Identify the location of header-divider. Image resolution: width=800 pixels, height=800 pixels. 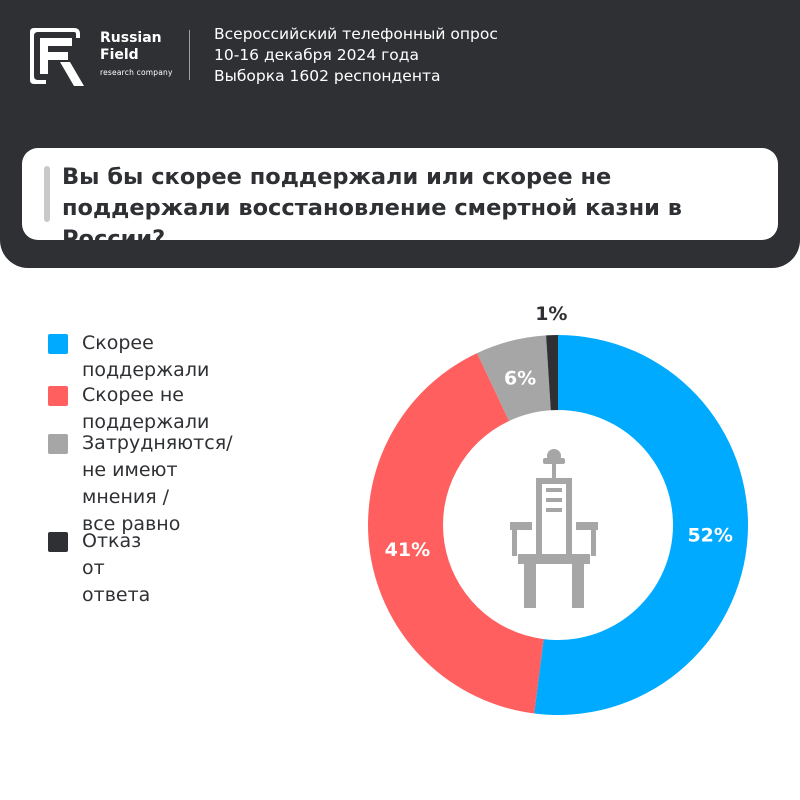
(189, 55).